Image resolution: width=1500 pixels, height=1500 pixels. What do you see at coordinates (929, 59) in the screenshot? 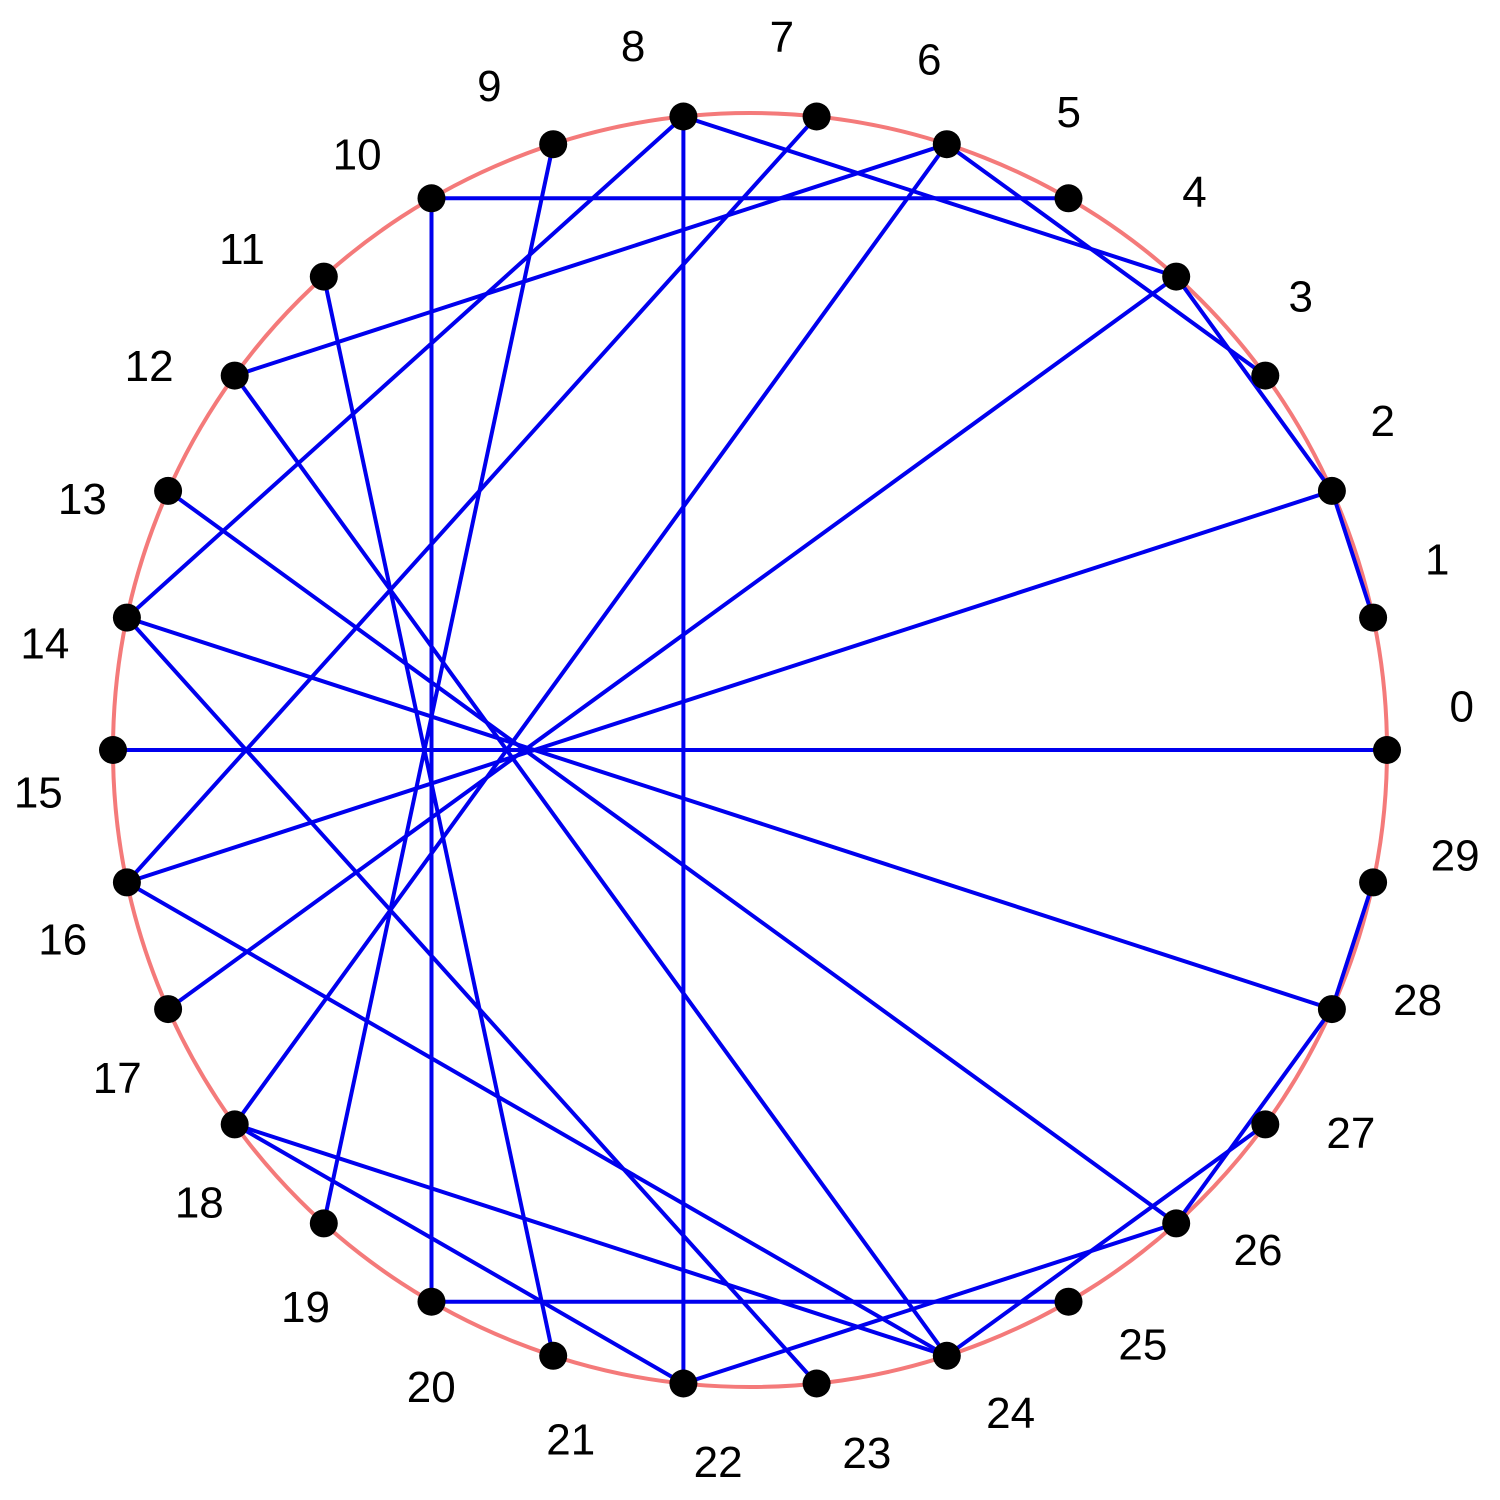
I see `node-label-6: 6` at bounding box center [929, 59].